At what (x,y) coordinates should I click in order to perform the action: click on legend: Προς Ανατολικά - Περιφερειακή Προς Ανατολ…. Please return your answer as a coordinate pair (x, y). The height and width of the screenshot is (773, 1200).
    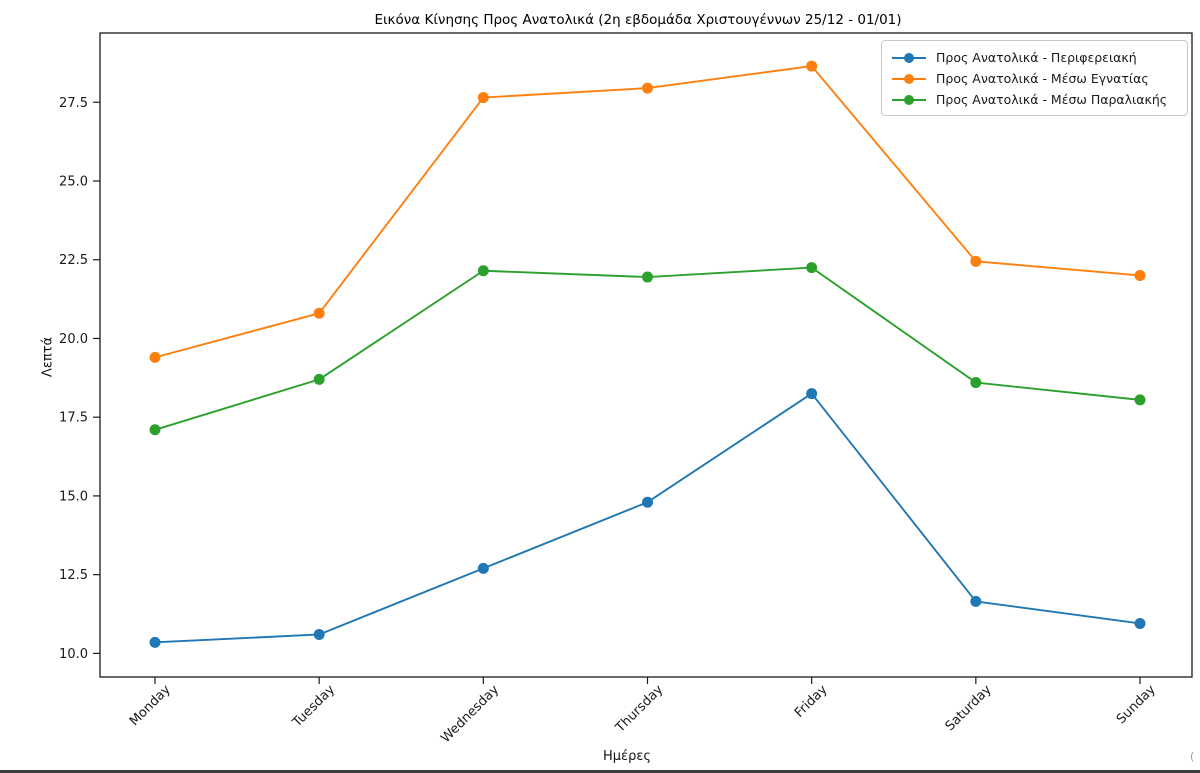
    Looking at the image, I should click on (1034, 78).